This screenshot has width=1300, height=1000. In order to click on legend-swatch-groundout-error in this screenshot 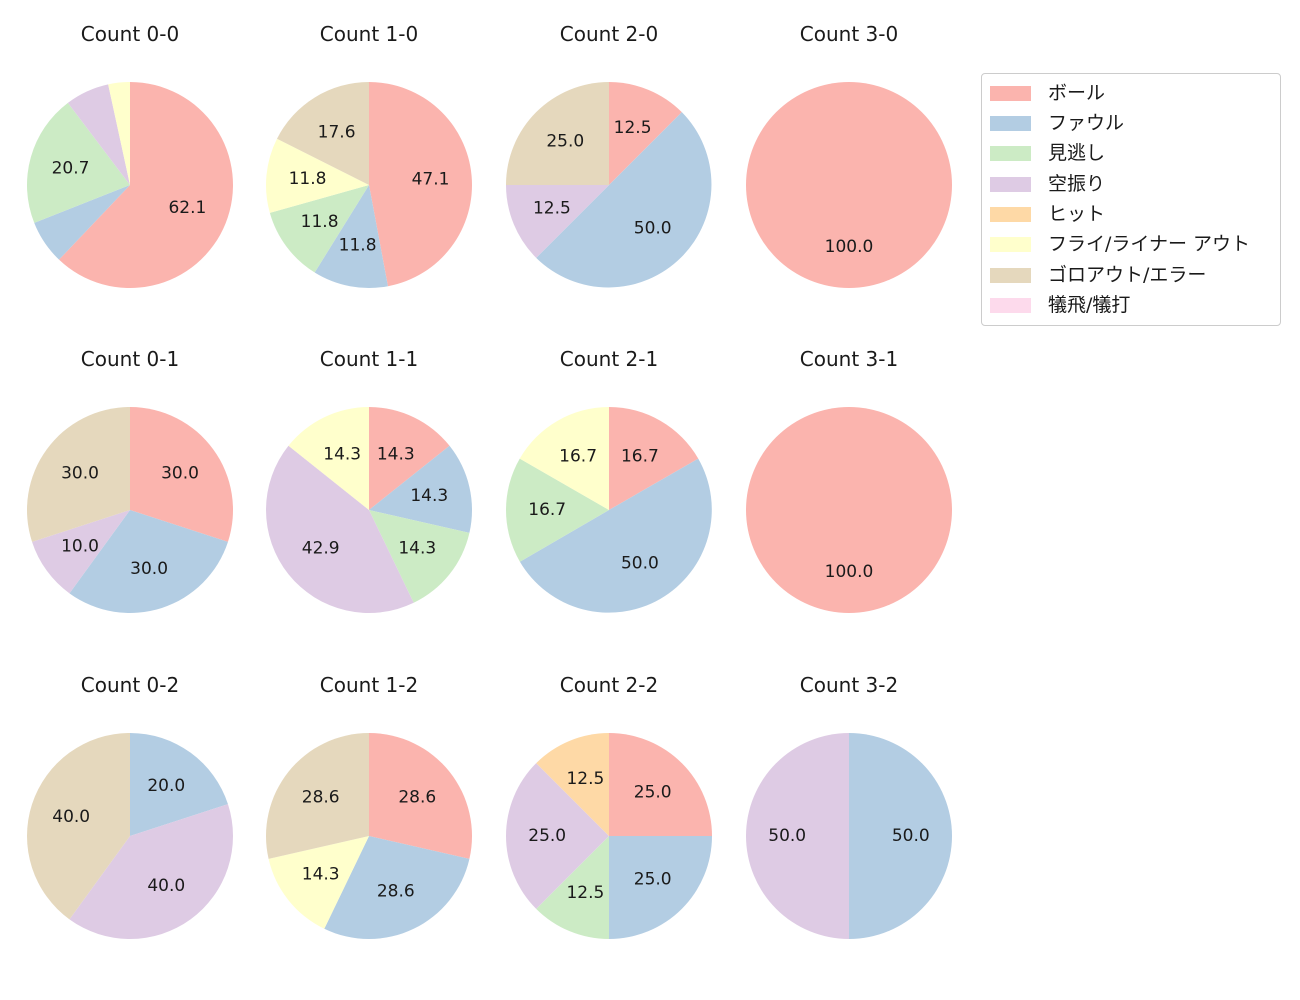, I will do `click(1010, 275)`.